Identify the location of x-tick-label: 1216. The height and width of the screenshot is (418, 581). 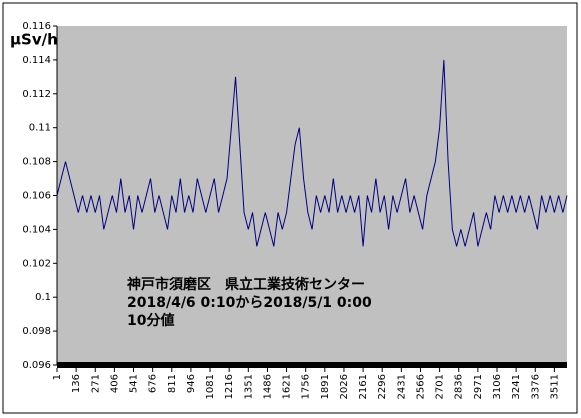
(229, 386).